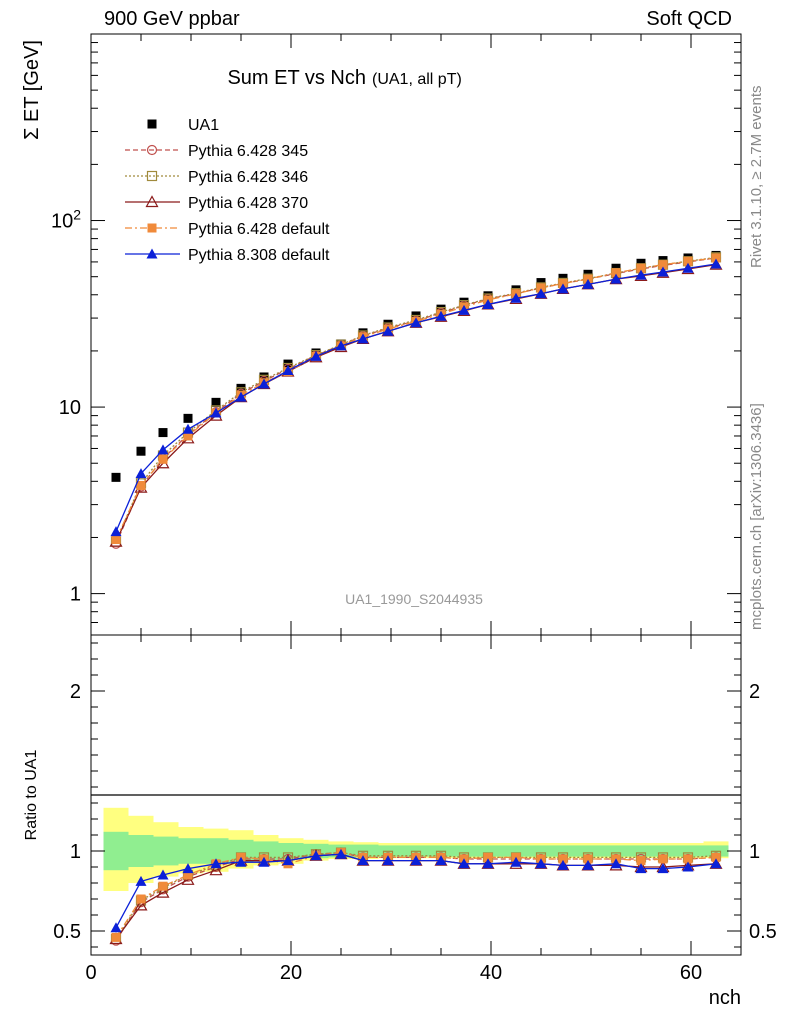 The image size is (786, 1024). Describe the element at coordinates (416, 849) in the screenshot. I see `ratio-uncertainty-bands` at that location.